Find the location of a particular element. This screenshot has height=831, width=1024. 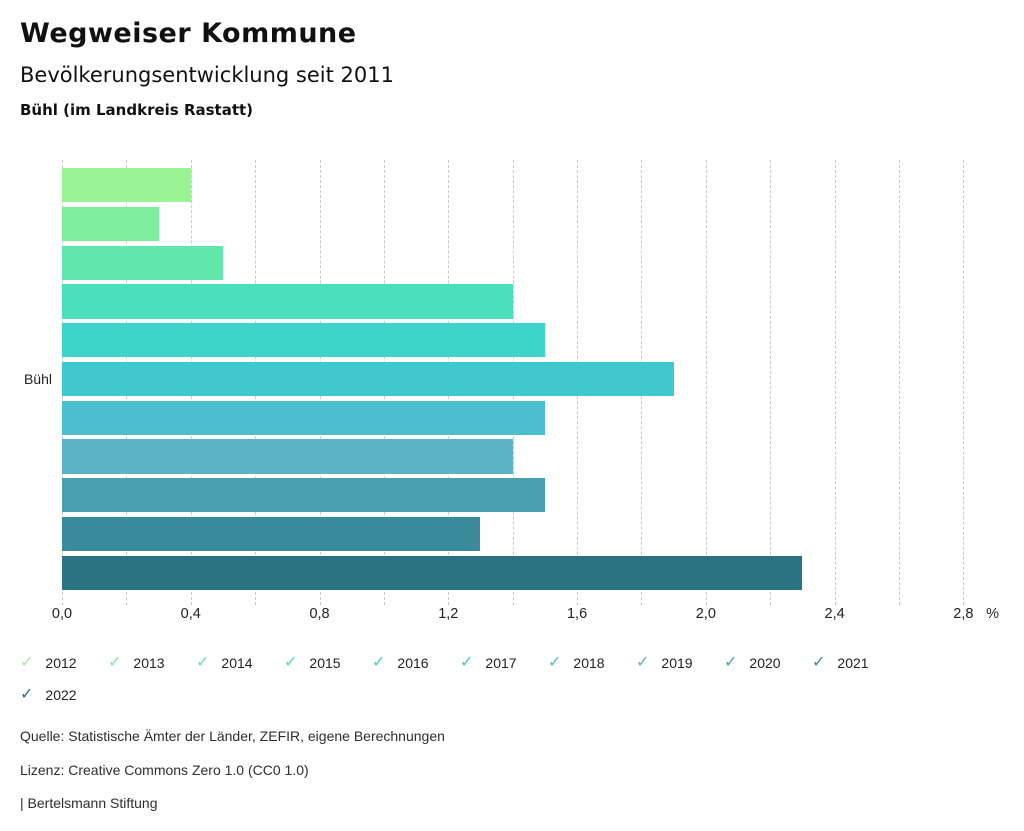

bar-2016 is located at coordinates (303, 340).